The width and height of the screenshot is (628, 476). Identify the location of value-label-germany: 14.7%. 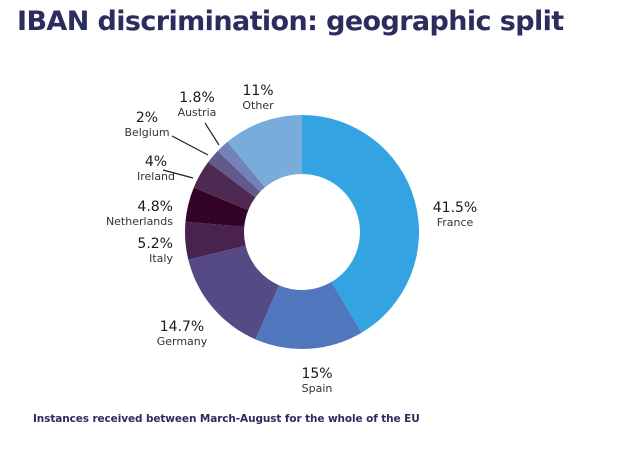
(182, 327).